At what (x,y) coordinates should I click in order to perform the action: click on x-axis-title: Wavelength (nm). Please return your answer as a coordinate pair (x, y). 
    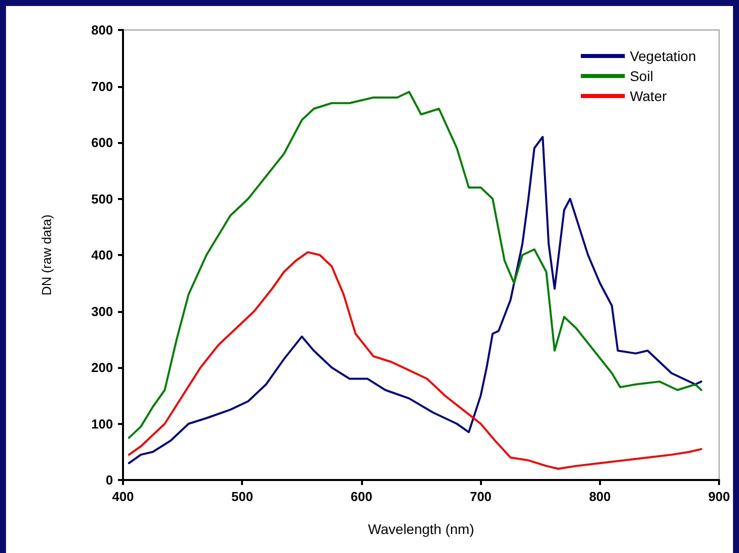
    Looking at the image, I should click on (421, 529).